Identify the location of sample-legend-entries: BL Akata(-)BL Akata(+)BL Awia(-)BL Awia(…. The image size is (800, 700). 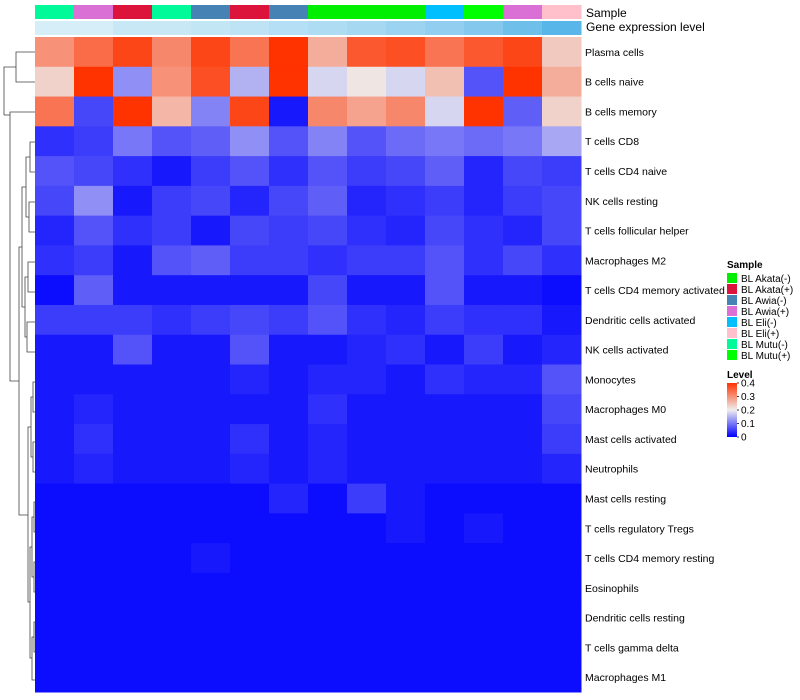
(760, 317).